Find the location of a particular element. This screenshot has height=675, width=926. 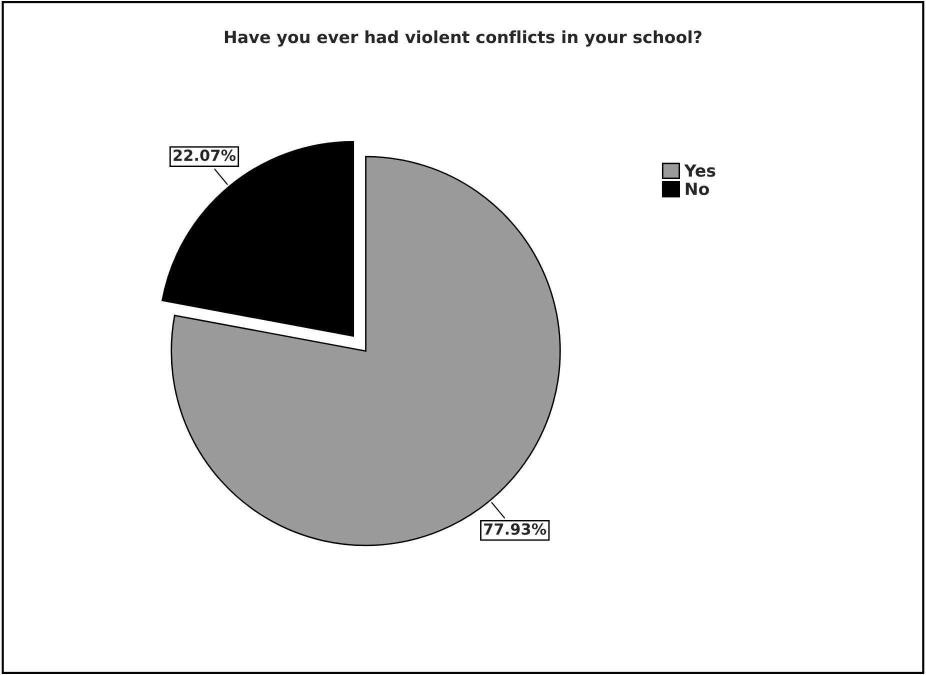

legend-label: Yes is located at coordinates (700, 170).